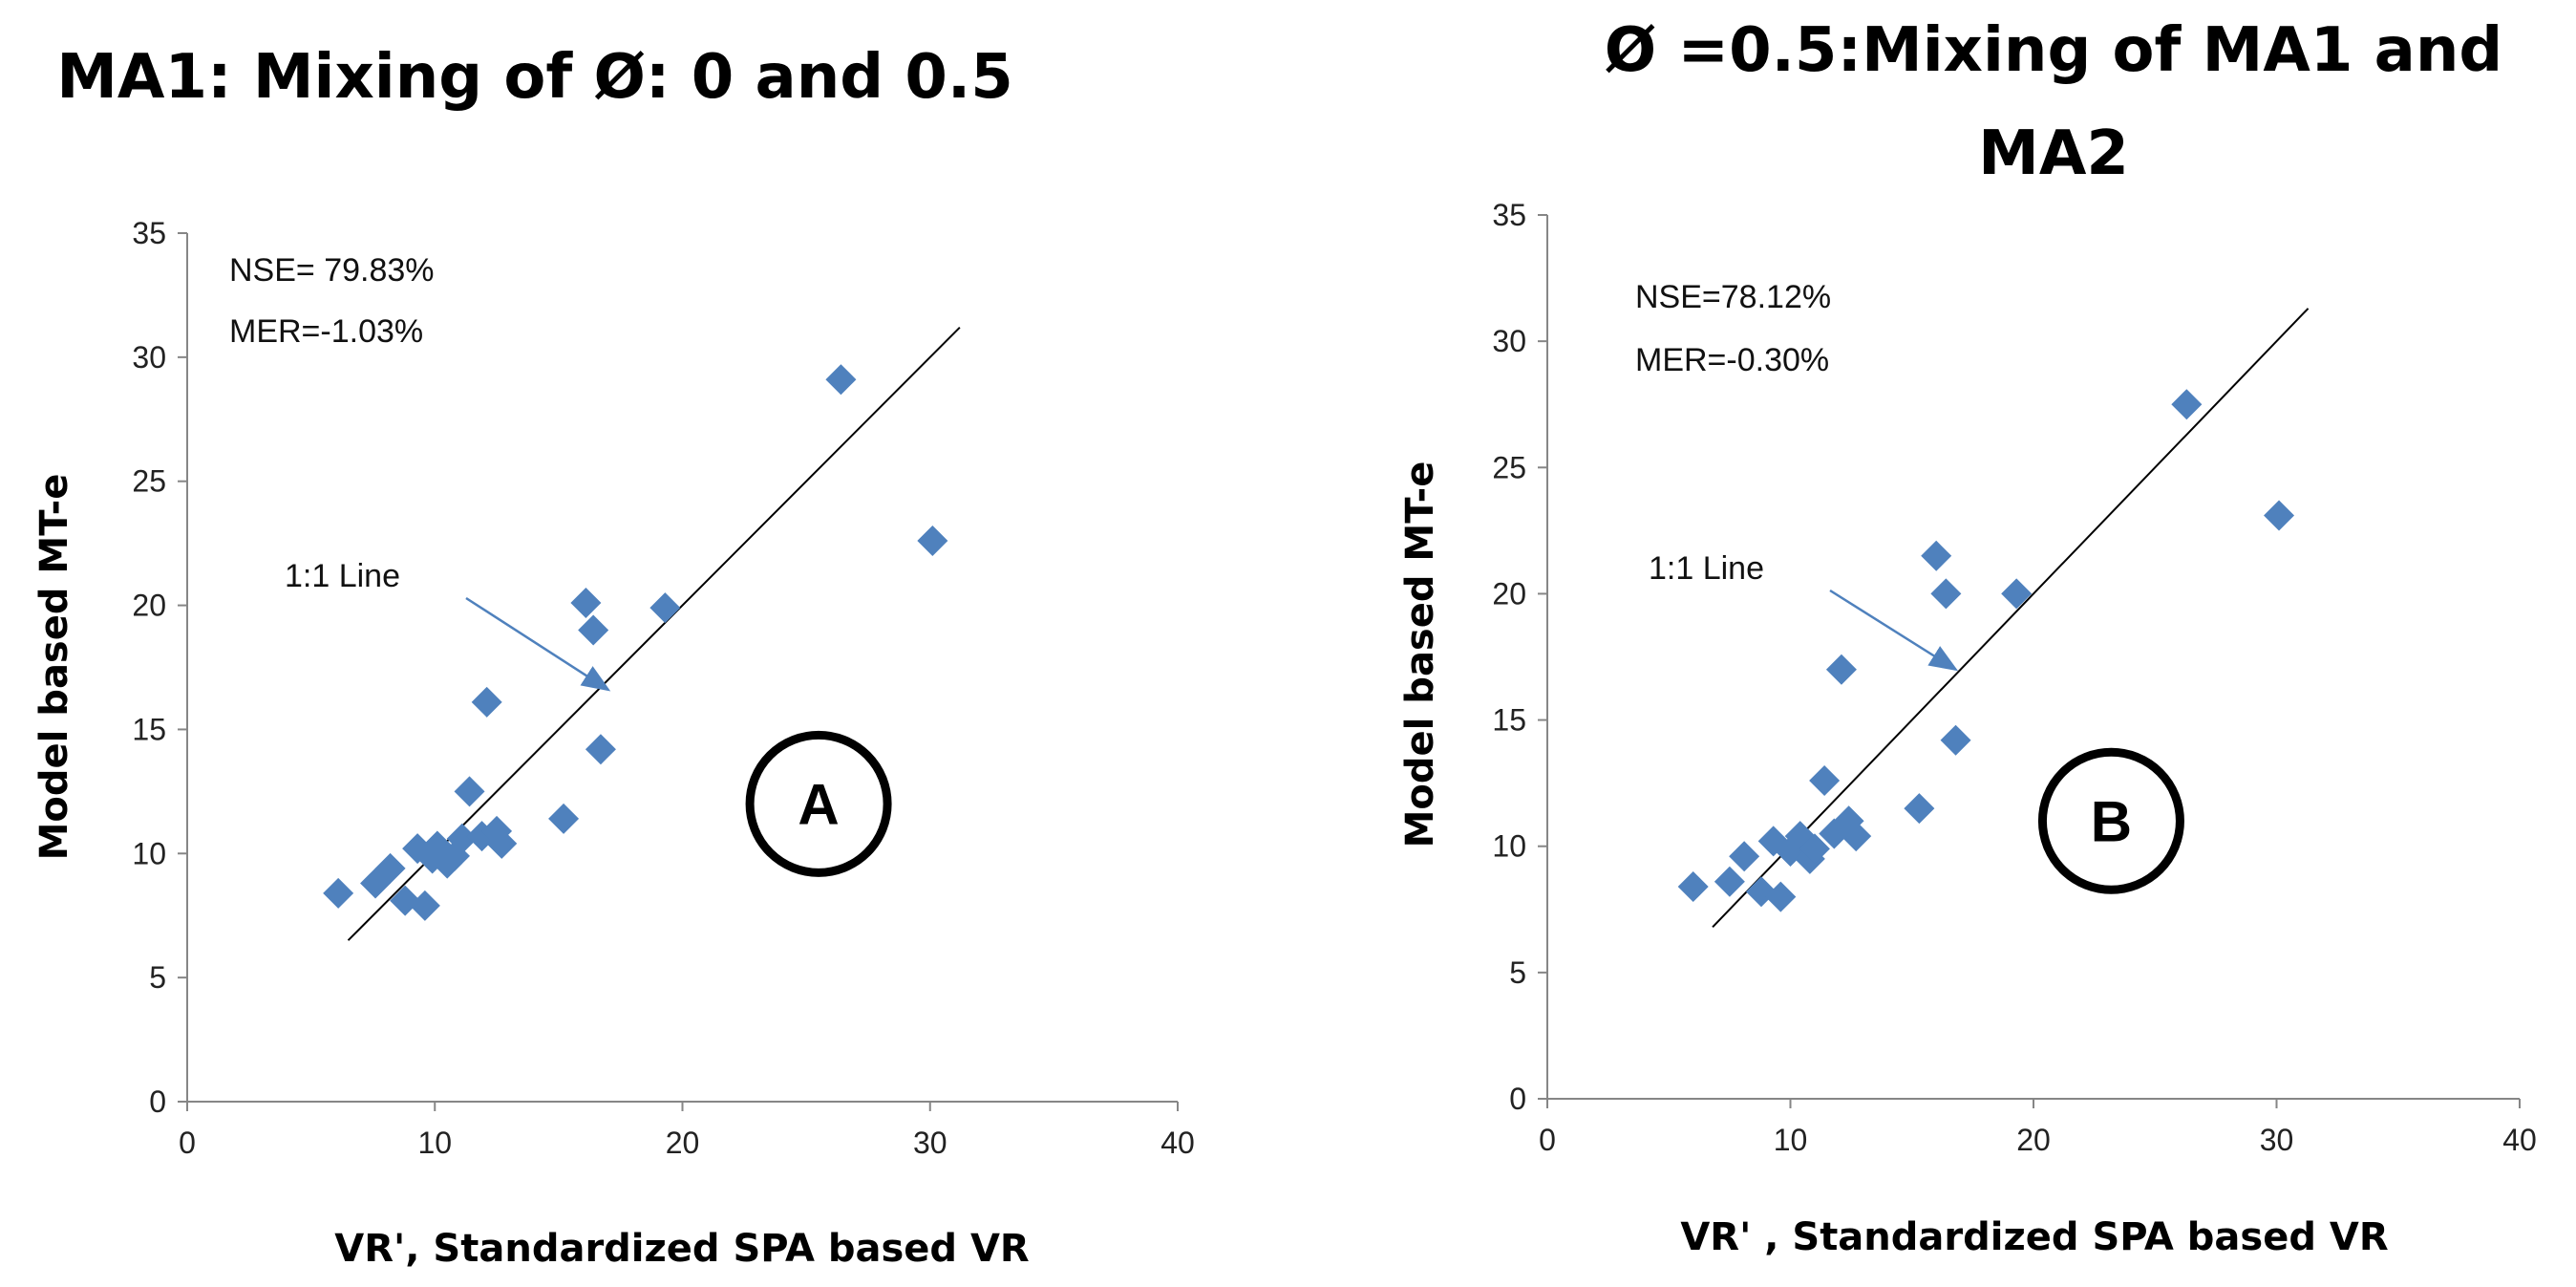 Image resolution: width=2576 pixels, height=1287 pixels. What do you see at coordinates (1509, 467) in the screenshot?
I see `chart-b-y-tick-label: 25` at bounding box center [1509, 467].